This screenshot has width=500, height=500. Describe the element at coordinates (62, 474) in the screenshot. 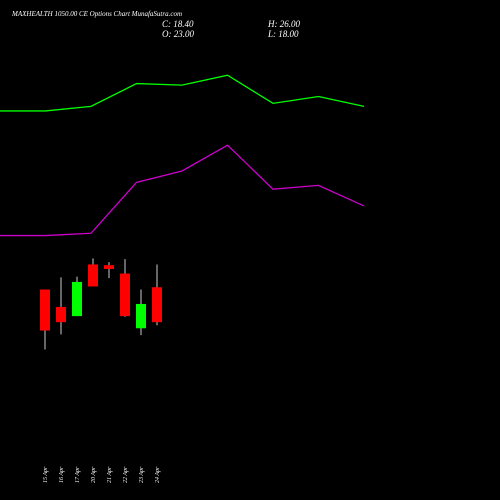

I see `x-tick-label: 16 Apr` at that location.